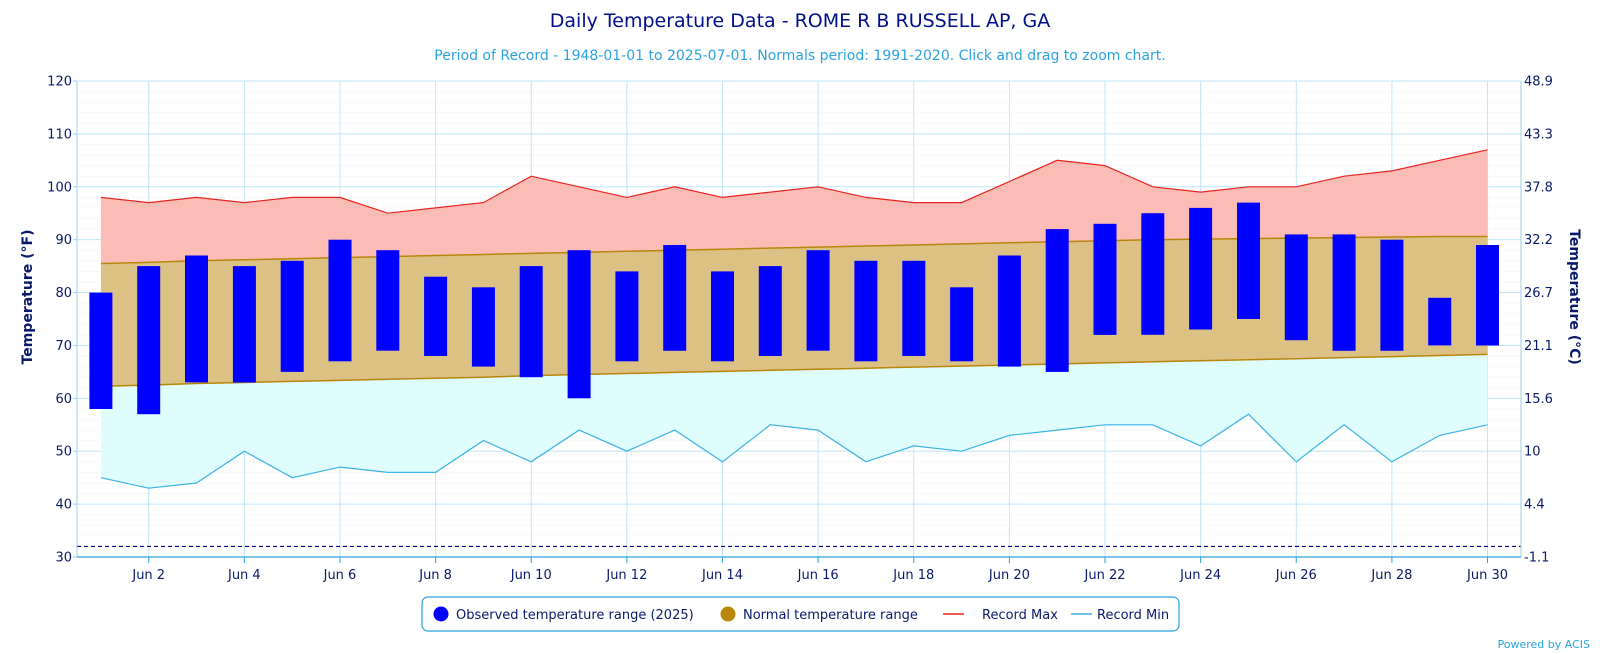 The height and width of the screenshot is (654, 1600). What do you see at coordinates (63, 399) in the screenshot?
I see `y-tick-label-left: 60` at bounding box center [63, 399].